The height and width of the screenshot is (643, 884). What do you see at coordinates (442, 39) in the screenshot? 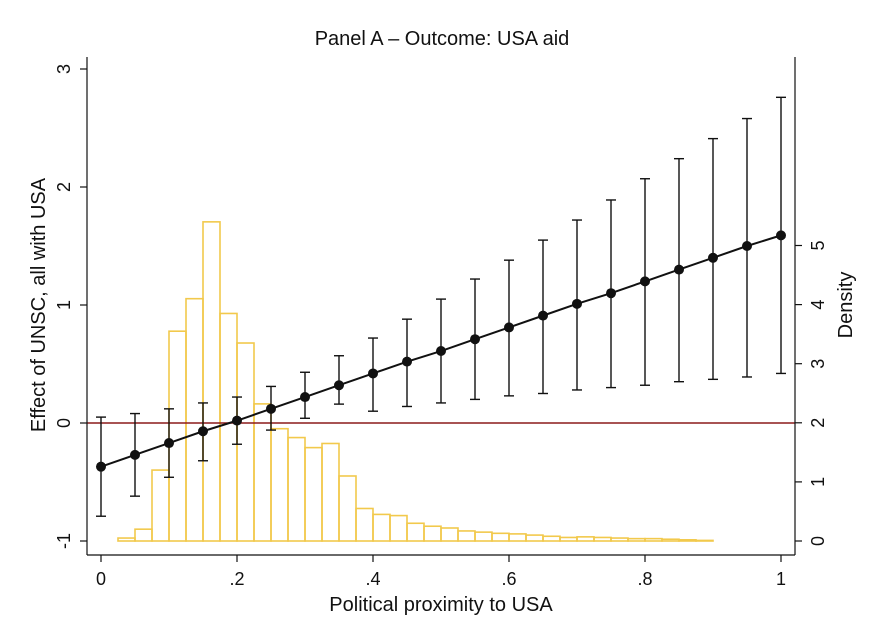
I see `chart-title: Panel A – Outcome: USA aid` at bounding box center [442, 39].